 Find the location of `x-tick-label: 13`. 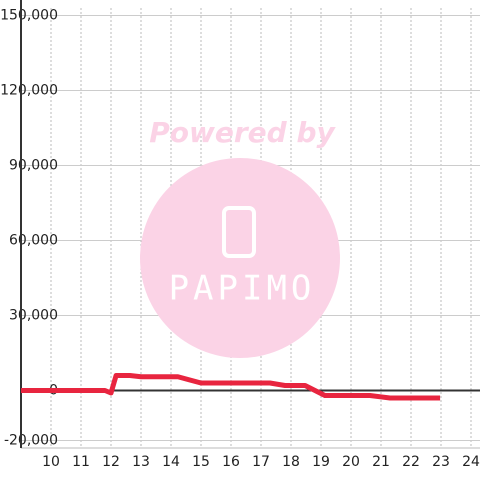

x-tick-label: 13 is located at coordinates (141, 462).